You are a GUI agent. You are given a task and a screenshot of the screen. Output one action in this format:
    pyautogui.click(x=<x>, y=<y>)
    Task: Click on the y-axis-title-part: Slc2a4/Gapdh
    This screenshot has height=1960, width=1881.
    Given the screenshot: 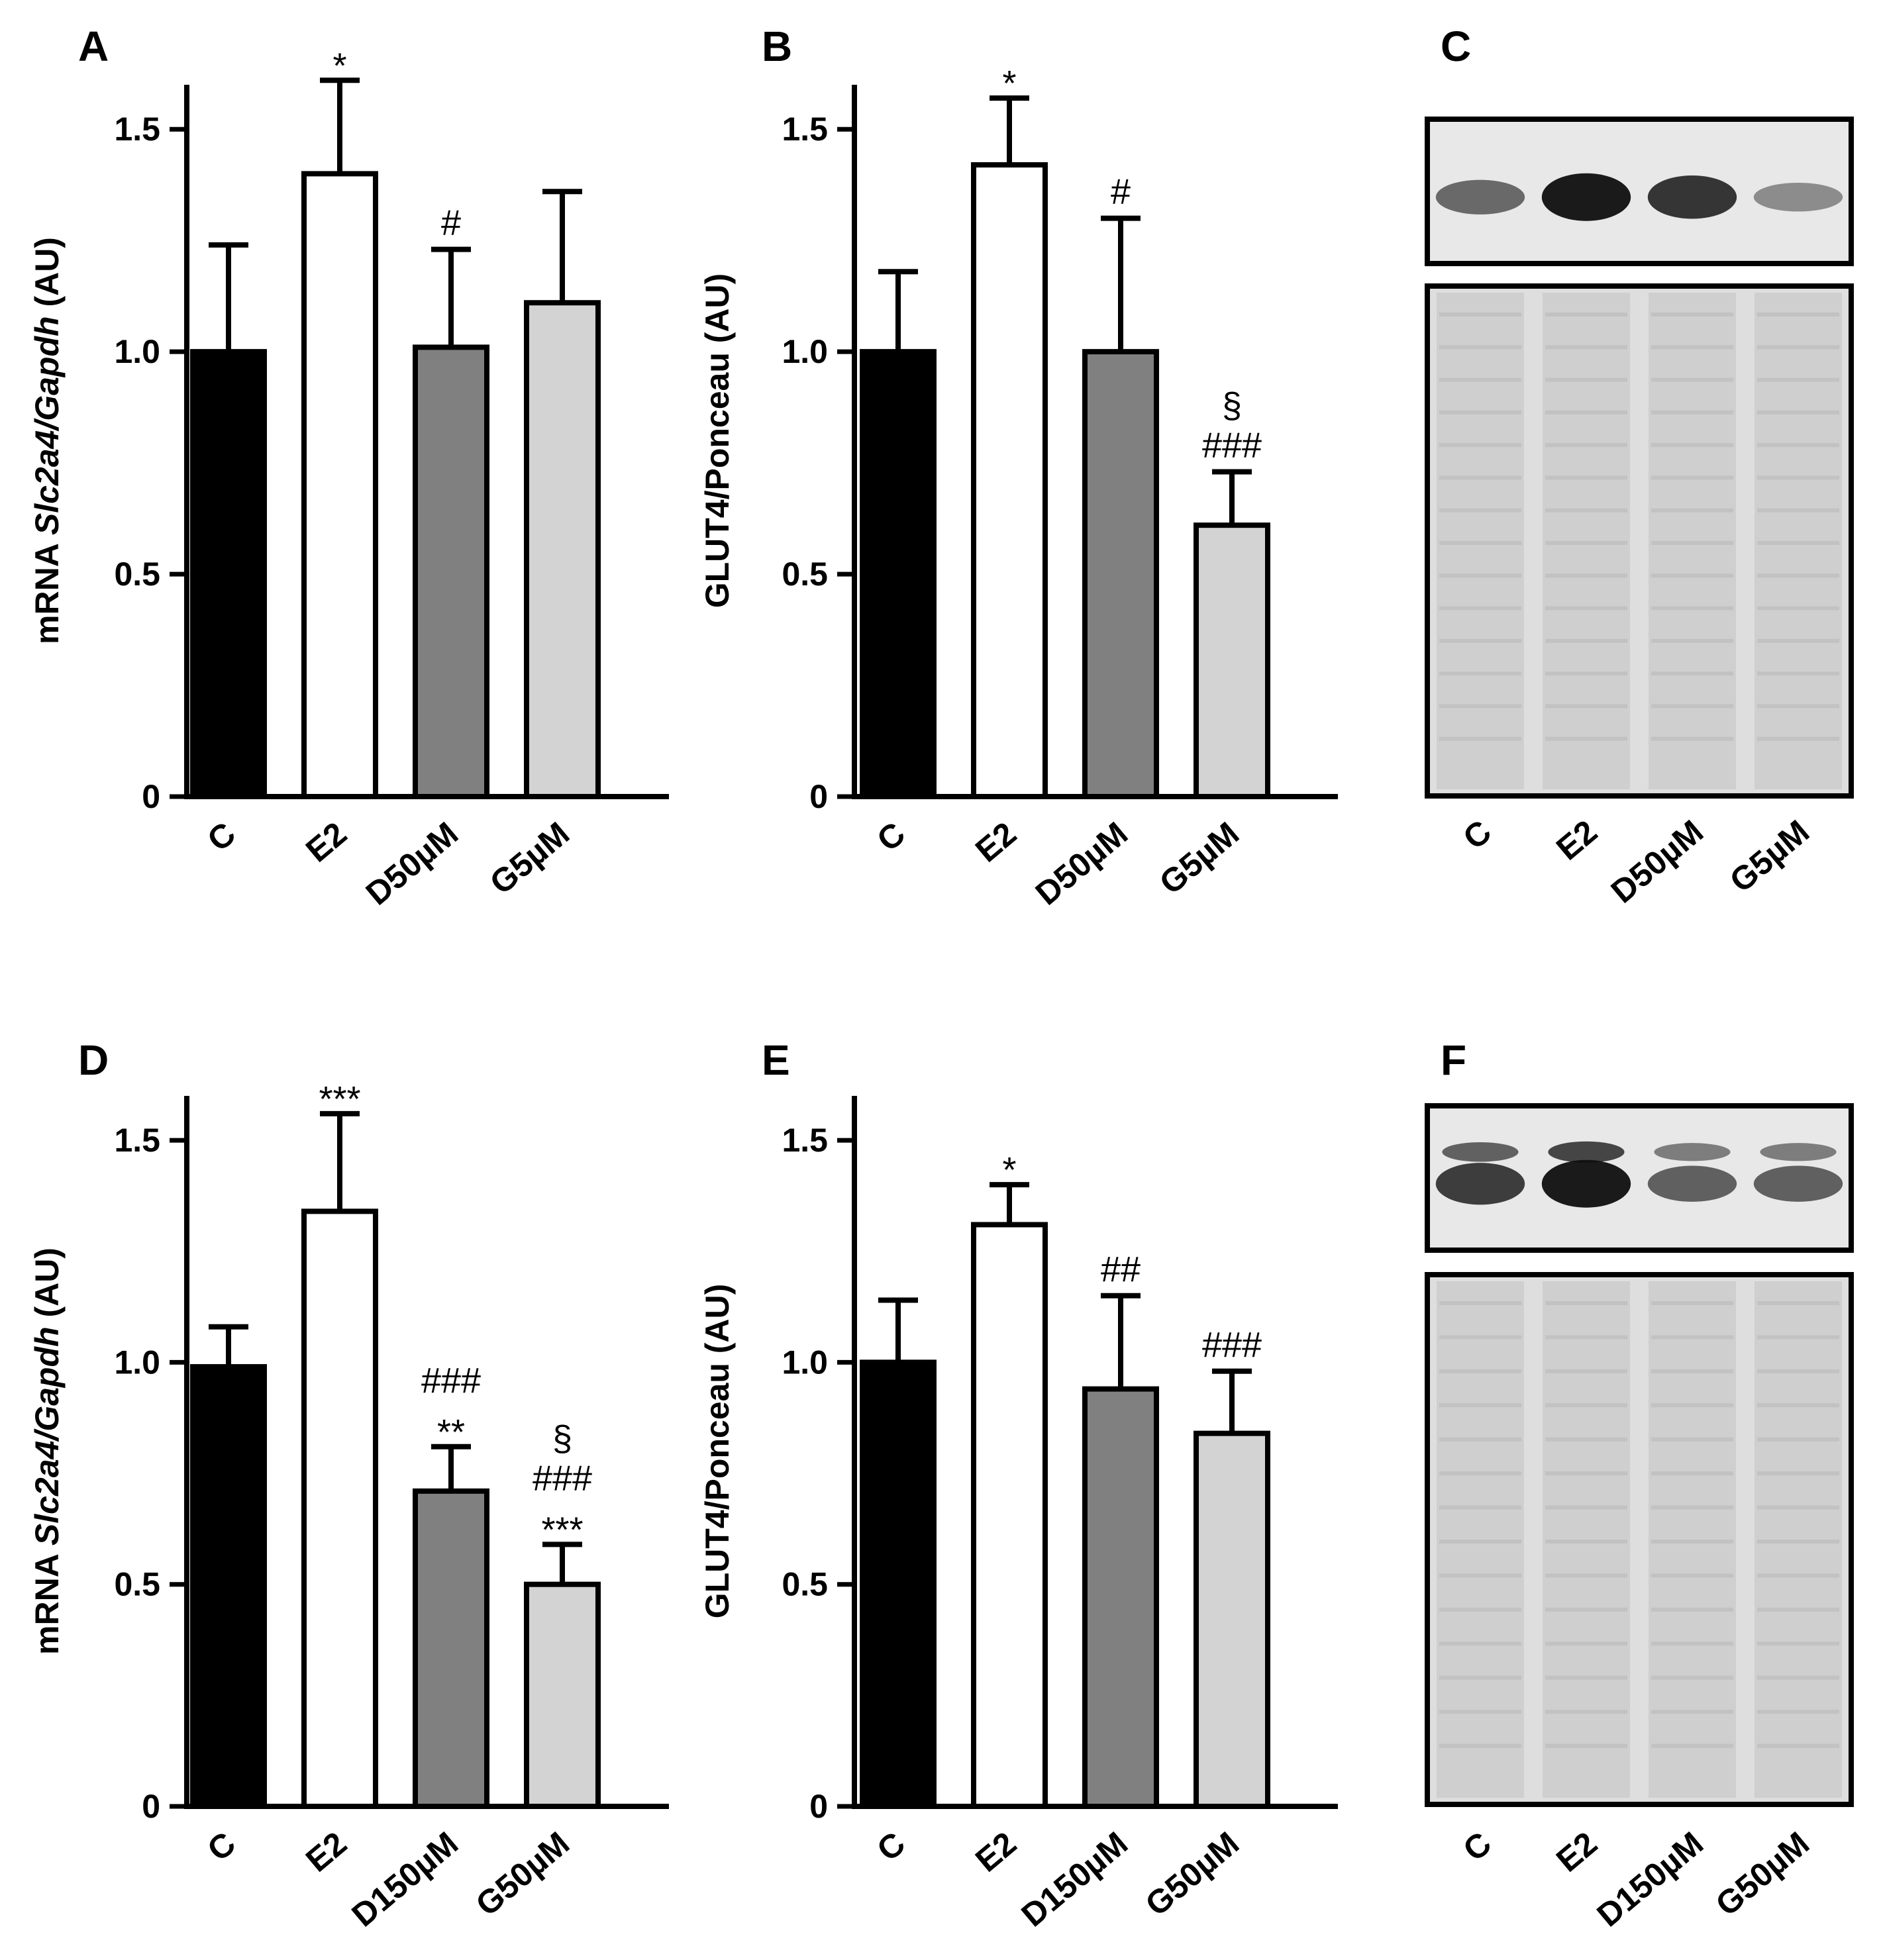 What is the action you would take?
    pyautogui.click(x=47, y=1435)
    